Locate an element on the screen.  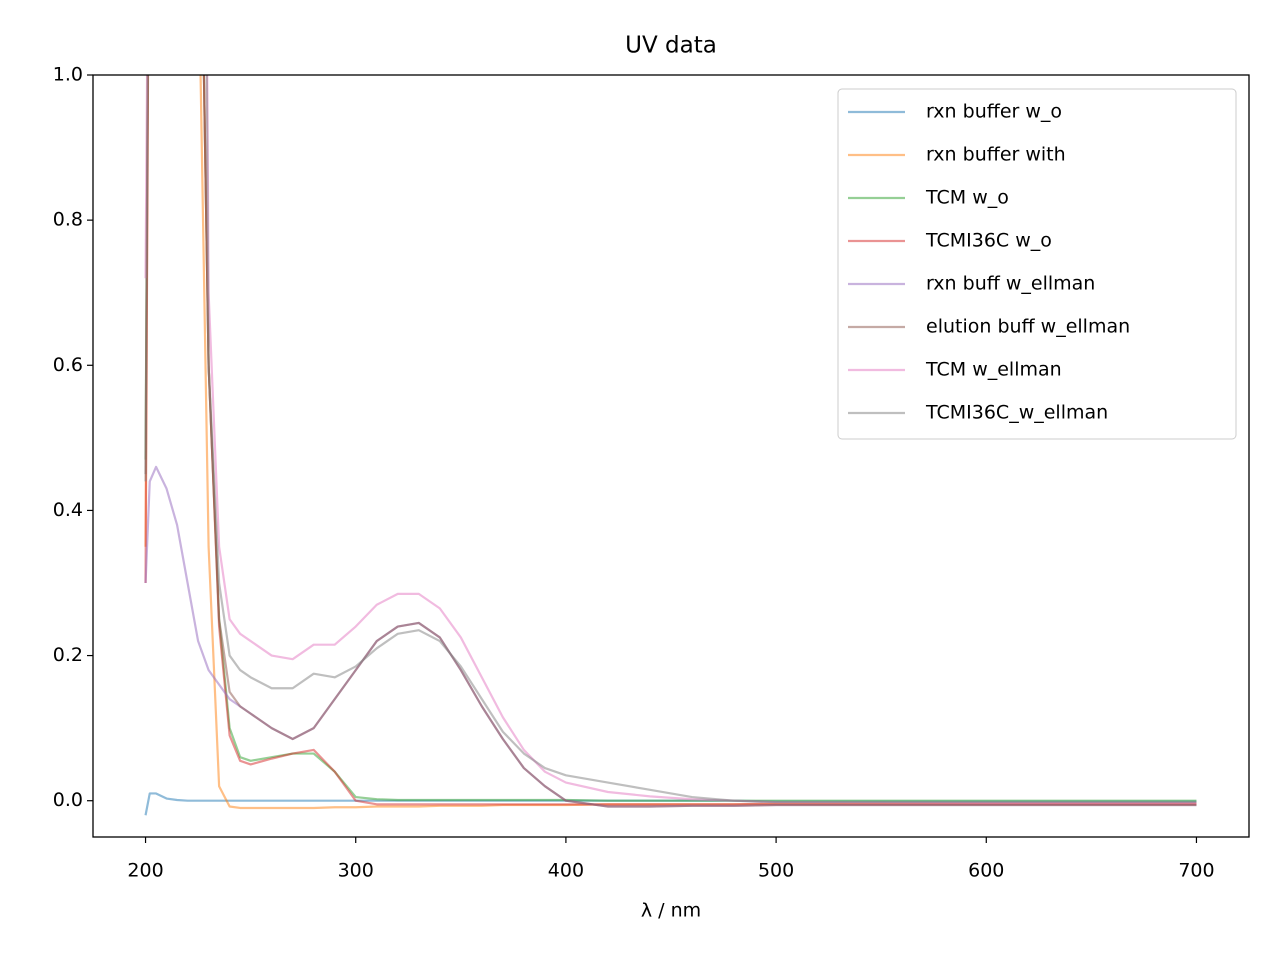
legend-label: rxn buff w_ellman is located at coordinates (1010, 284).